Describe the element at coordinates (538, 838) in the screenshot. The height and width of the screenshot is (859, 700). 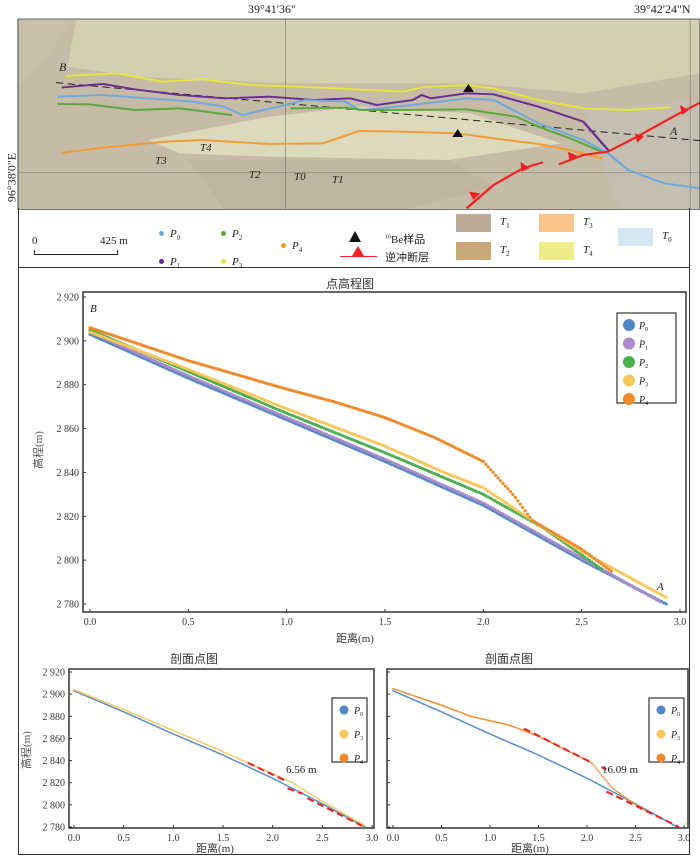
I see `x-tick-label: 1.5` at that location.